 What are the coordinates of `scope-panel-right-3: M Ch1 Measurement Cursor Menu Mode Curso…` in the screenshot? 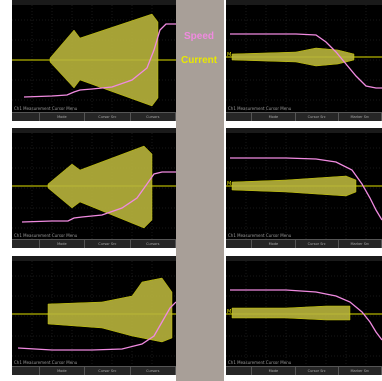 It's located at (304, 315).